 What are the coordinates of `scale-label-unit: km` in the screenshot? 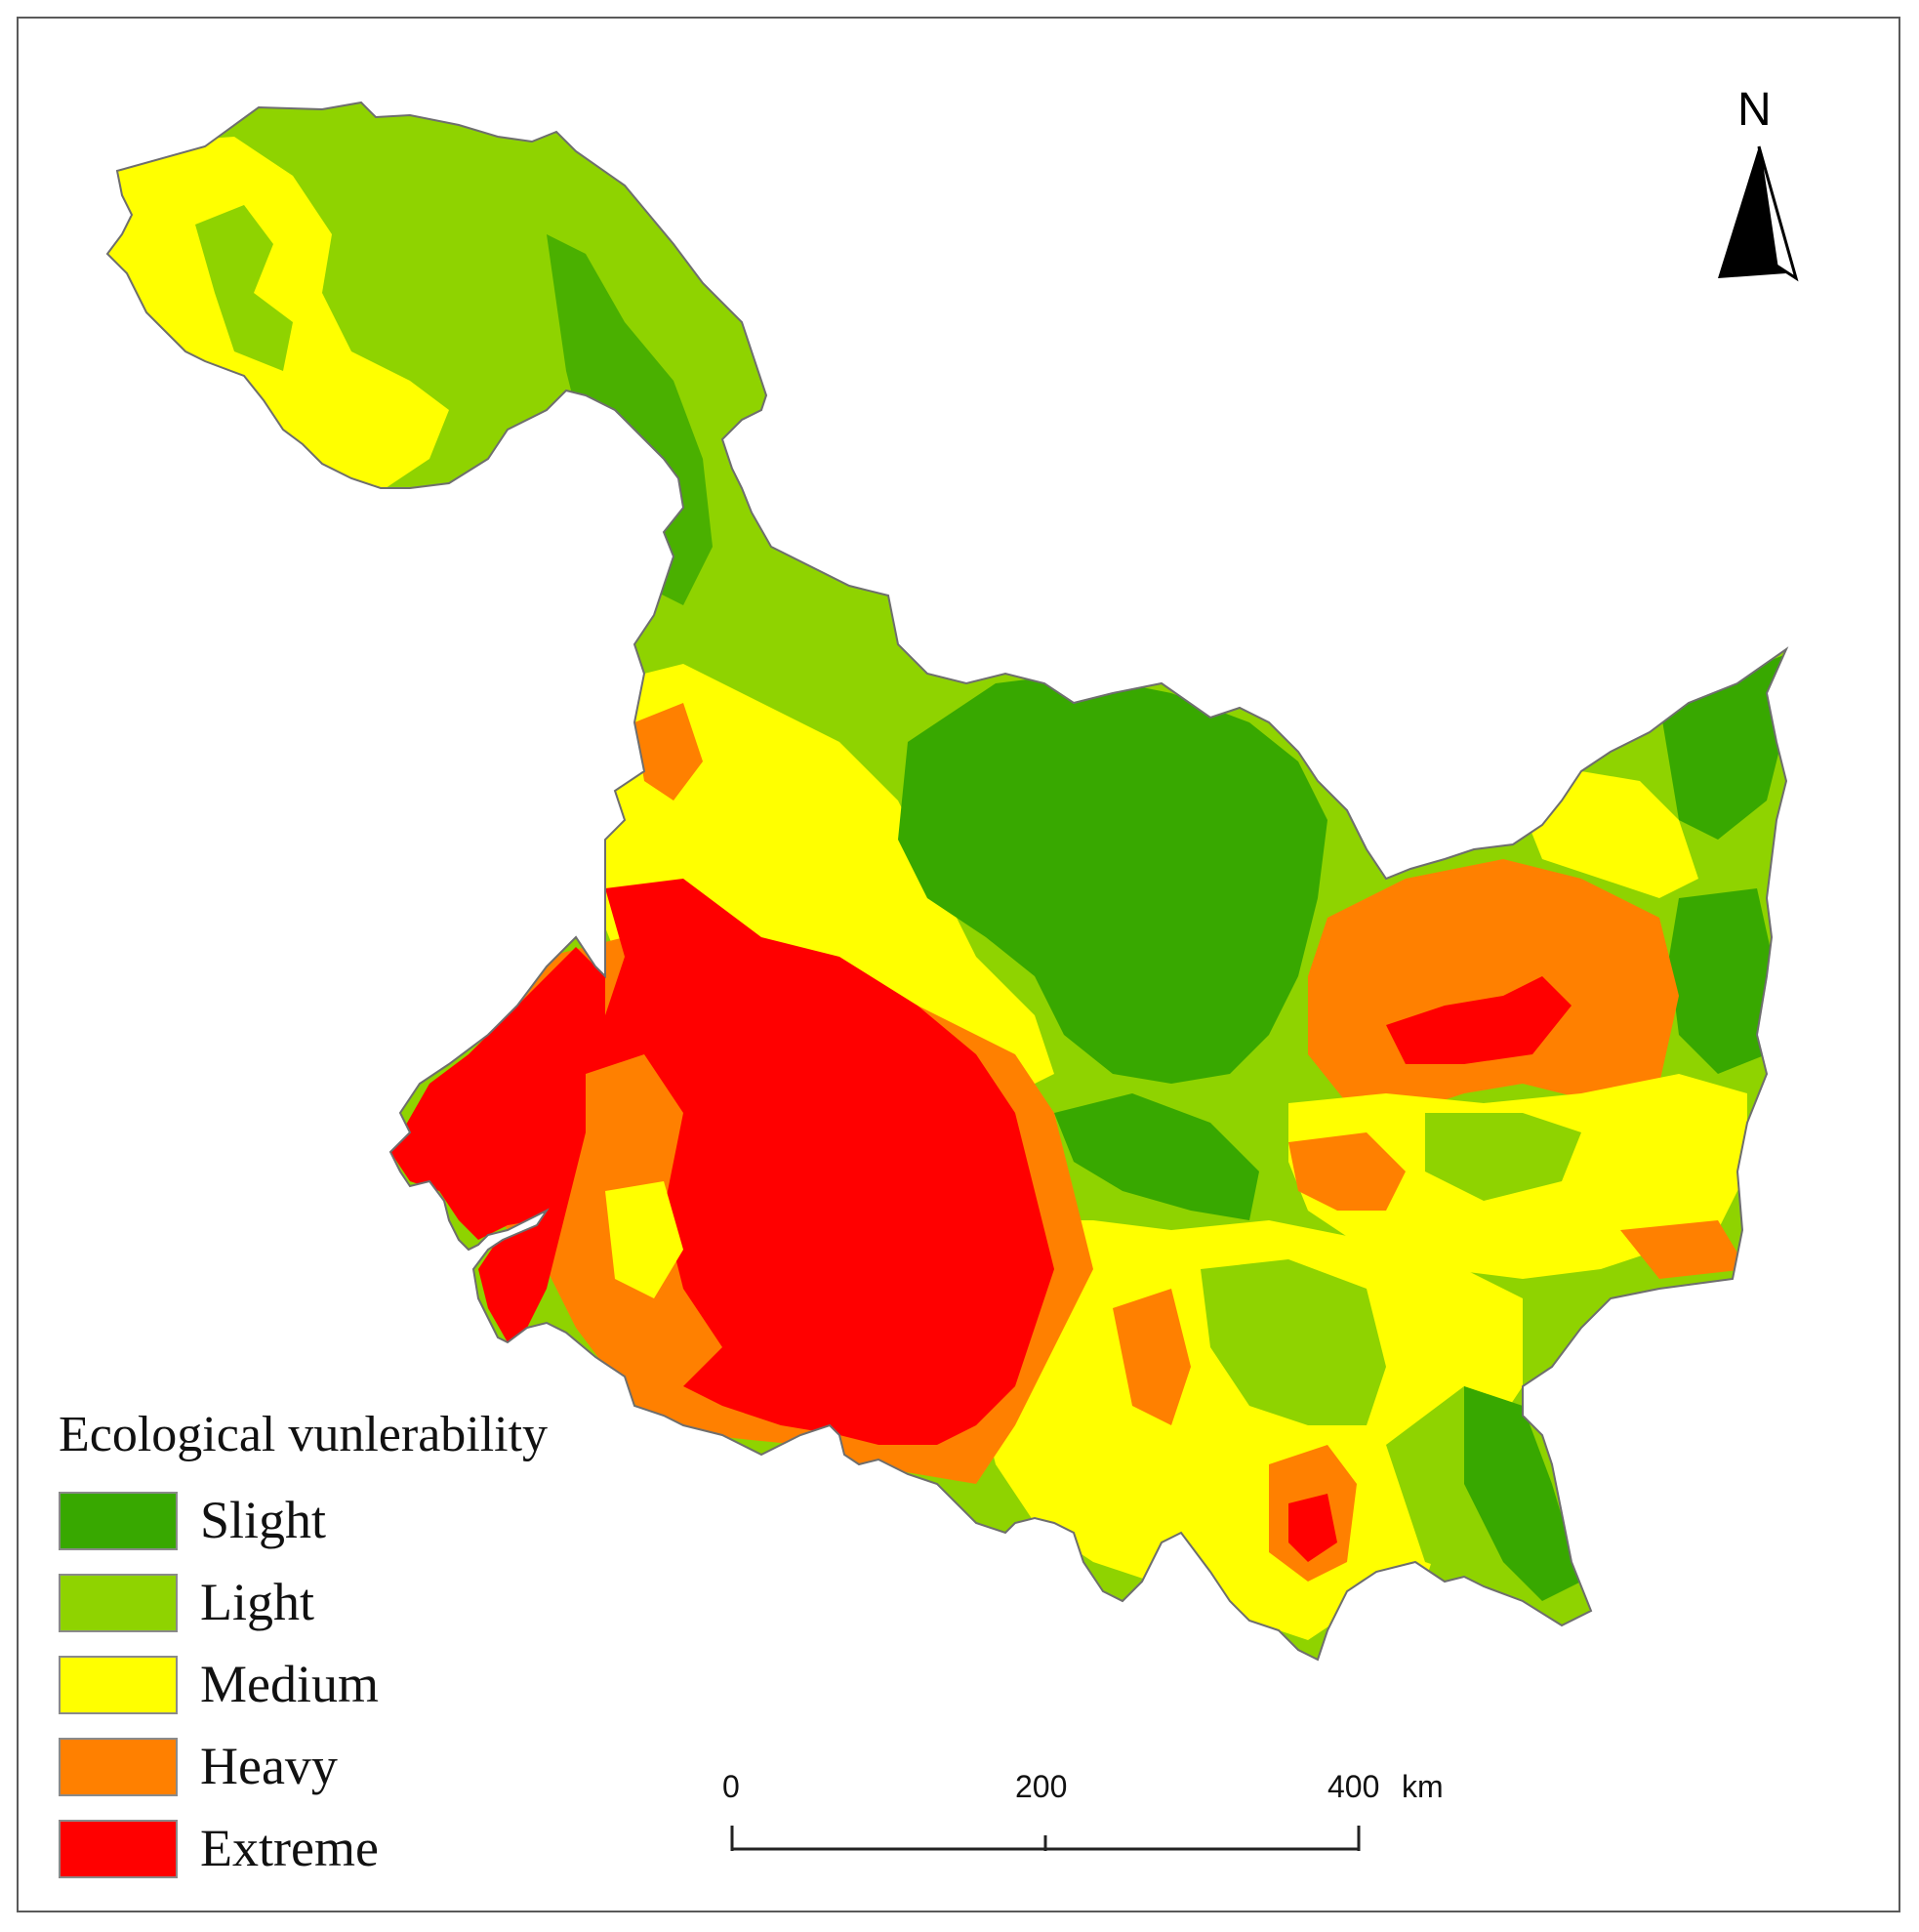 It's located at (1423, 1786).